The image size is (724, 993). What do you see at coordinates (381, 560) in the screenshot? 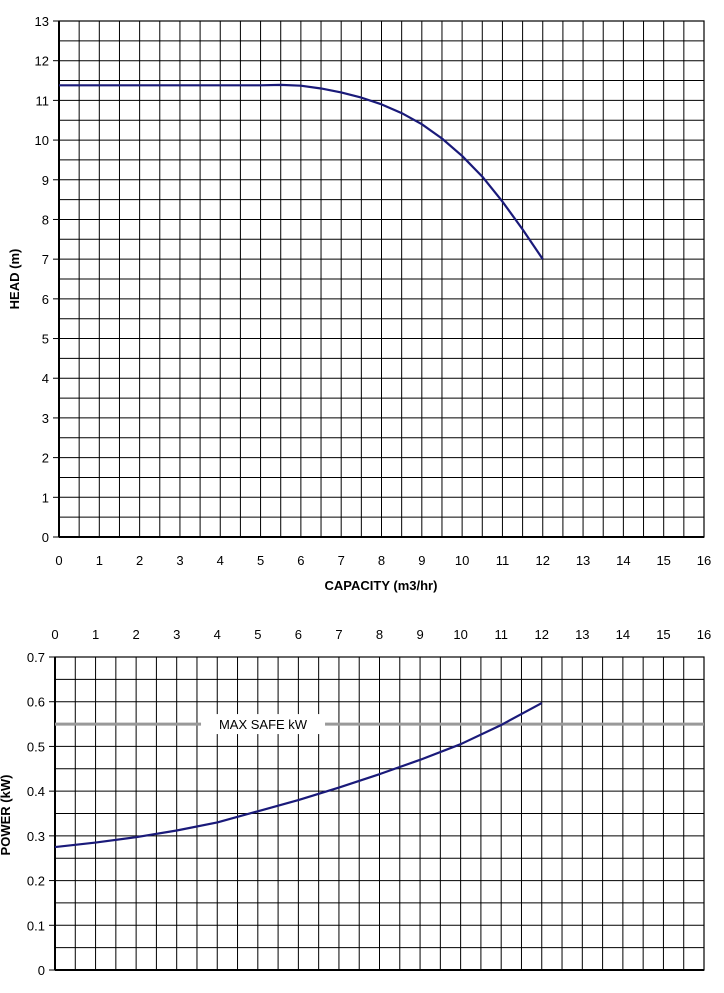
I see `head-x-tick-label: 8` at bounding box center [381, 560].